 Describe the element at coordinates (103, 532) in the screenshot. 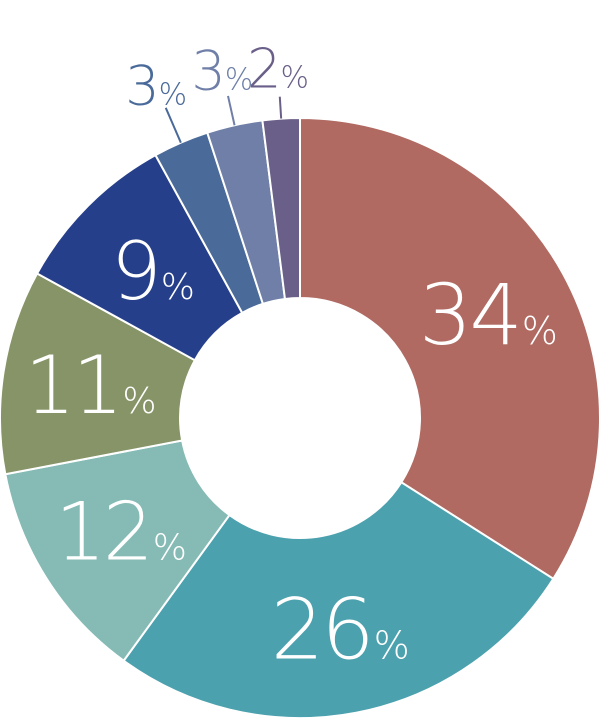

I see `slice-value-2: 12` at that location.